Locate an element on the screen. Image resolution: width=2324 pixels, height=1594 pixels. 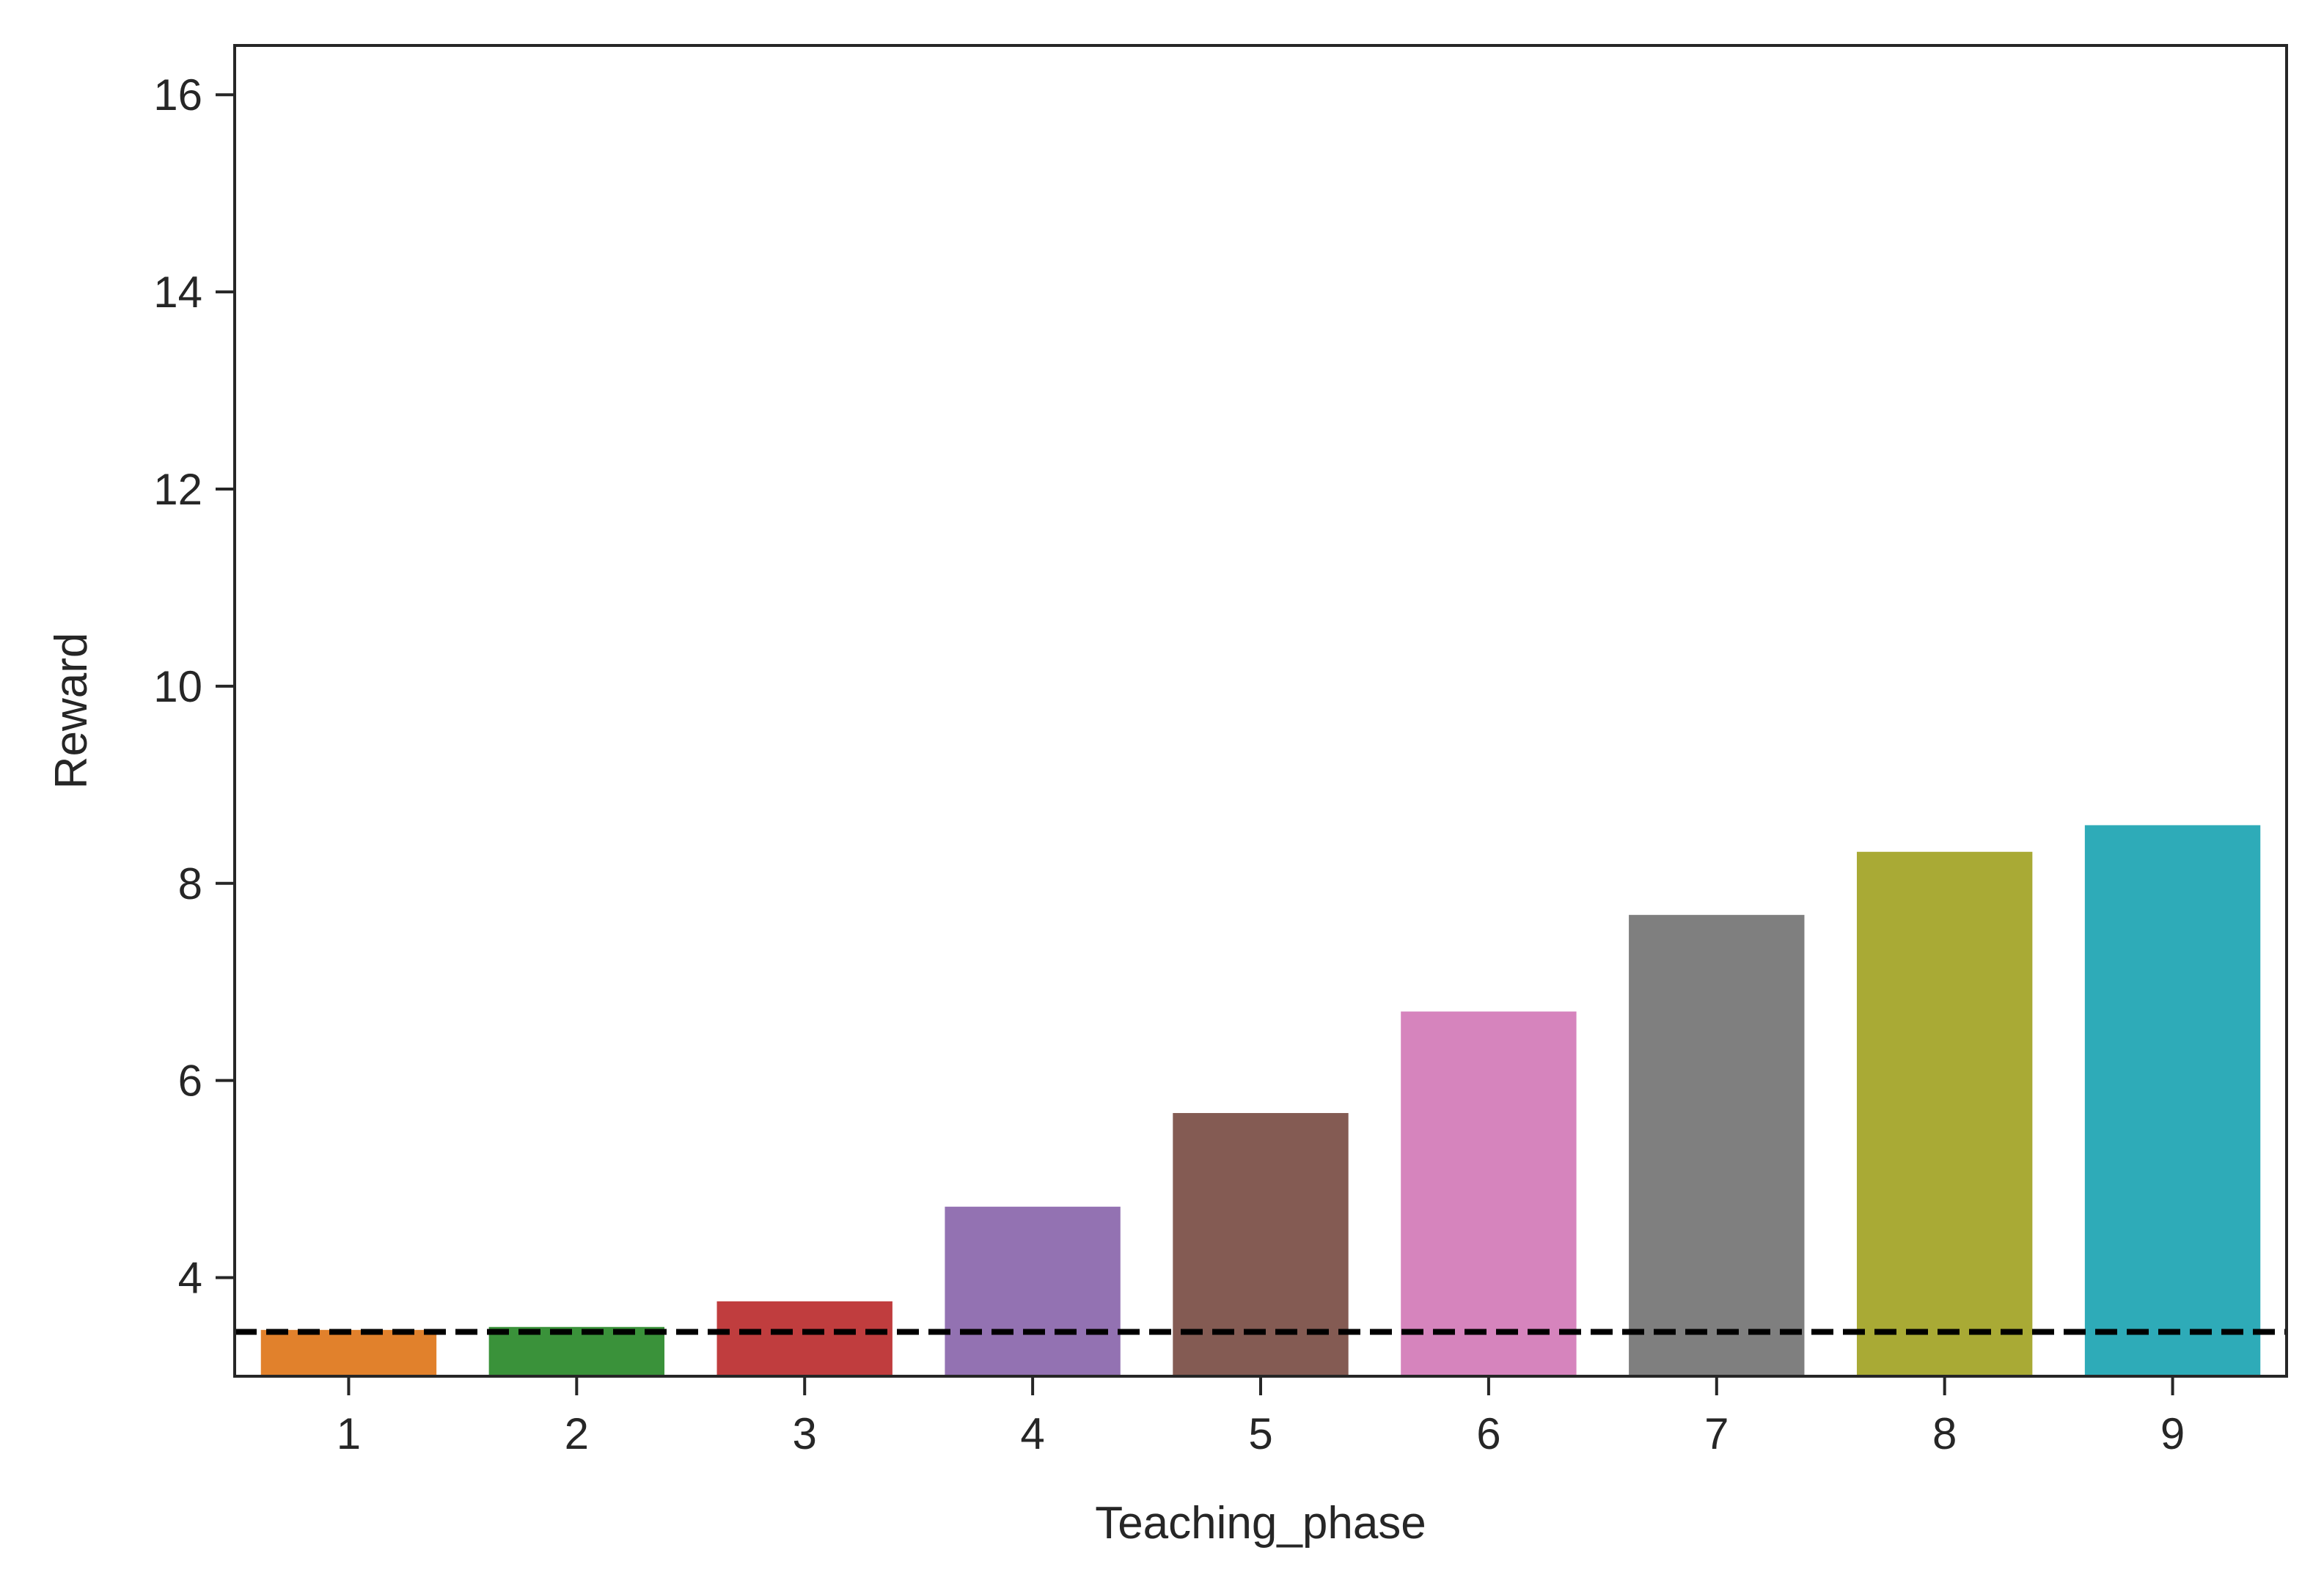
y-axis-label: Reward is located at coordinates (71, 711).